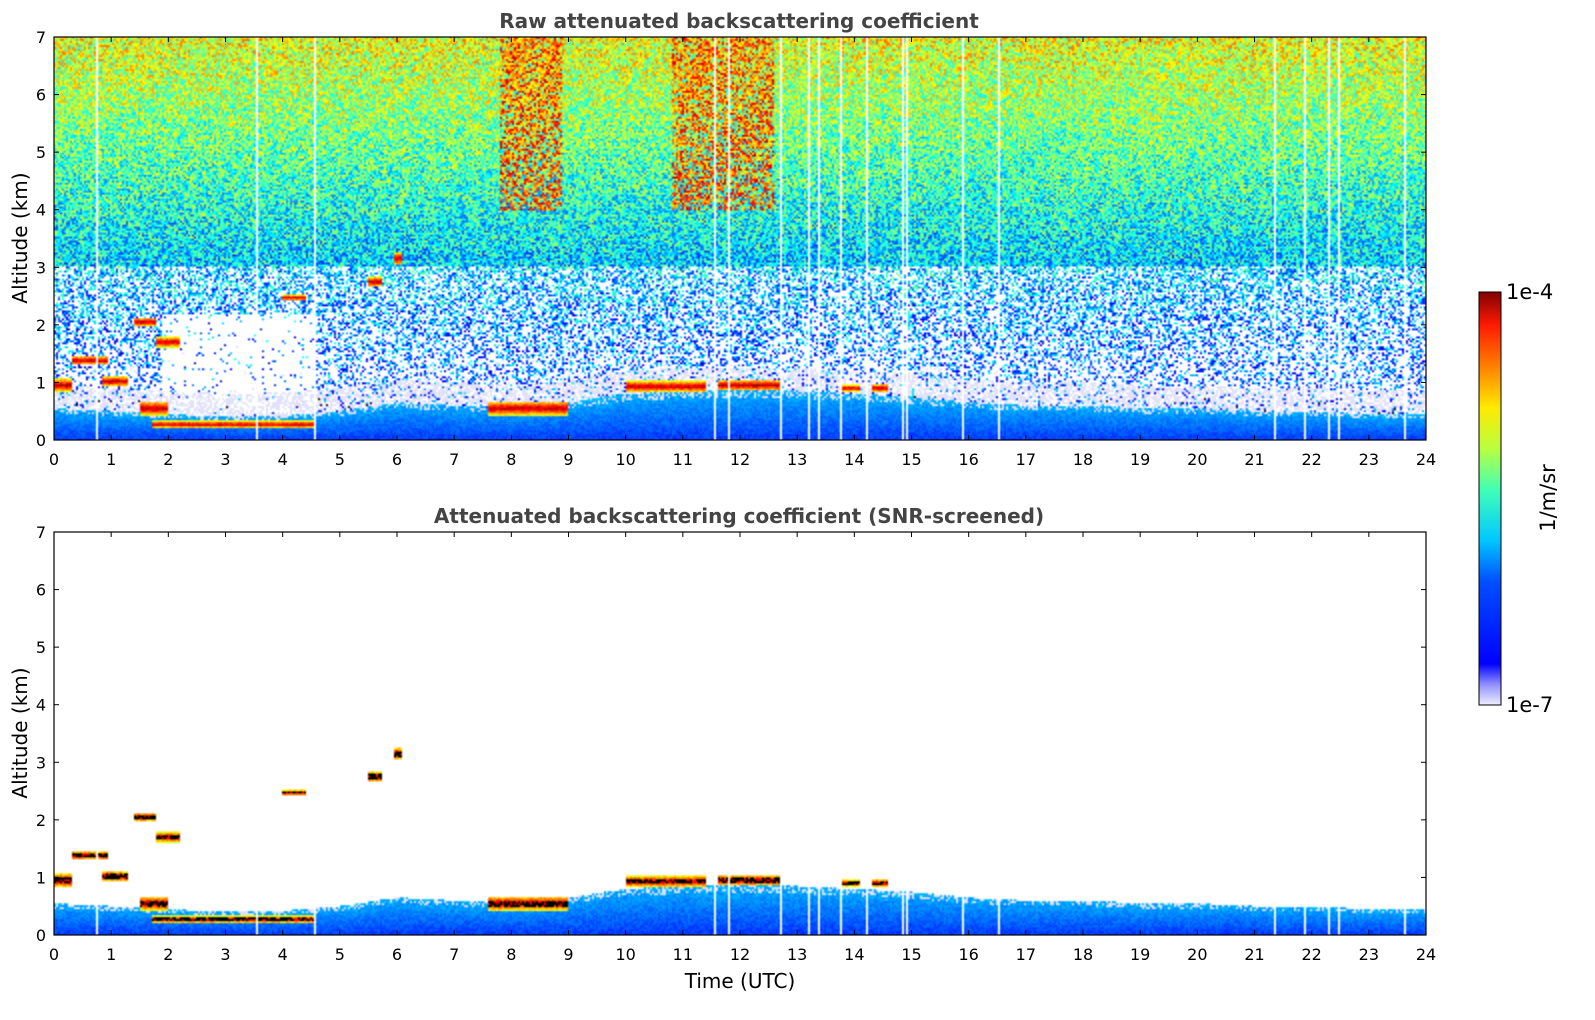  I want to click on colorbar-max-label: 1e-4, so click(1529, 292).